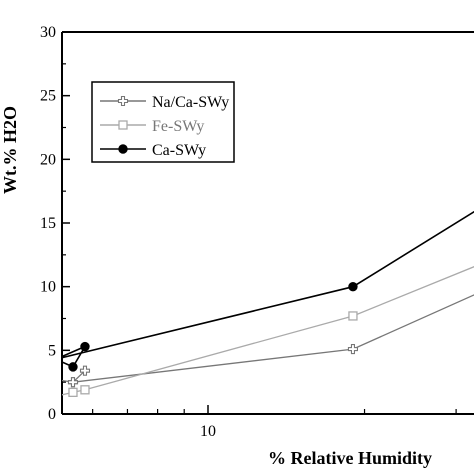 This screenshot has height=474, width=474. What do you see at coordinates (10, 150) in the screenshot?
I see `y-axis-title: Wt.% H2O` at bounding box center [10, 150].